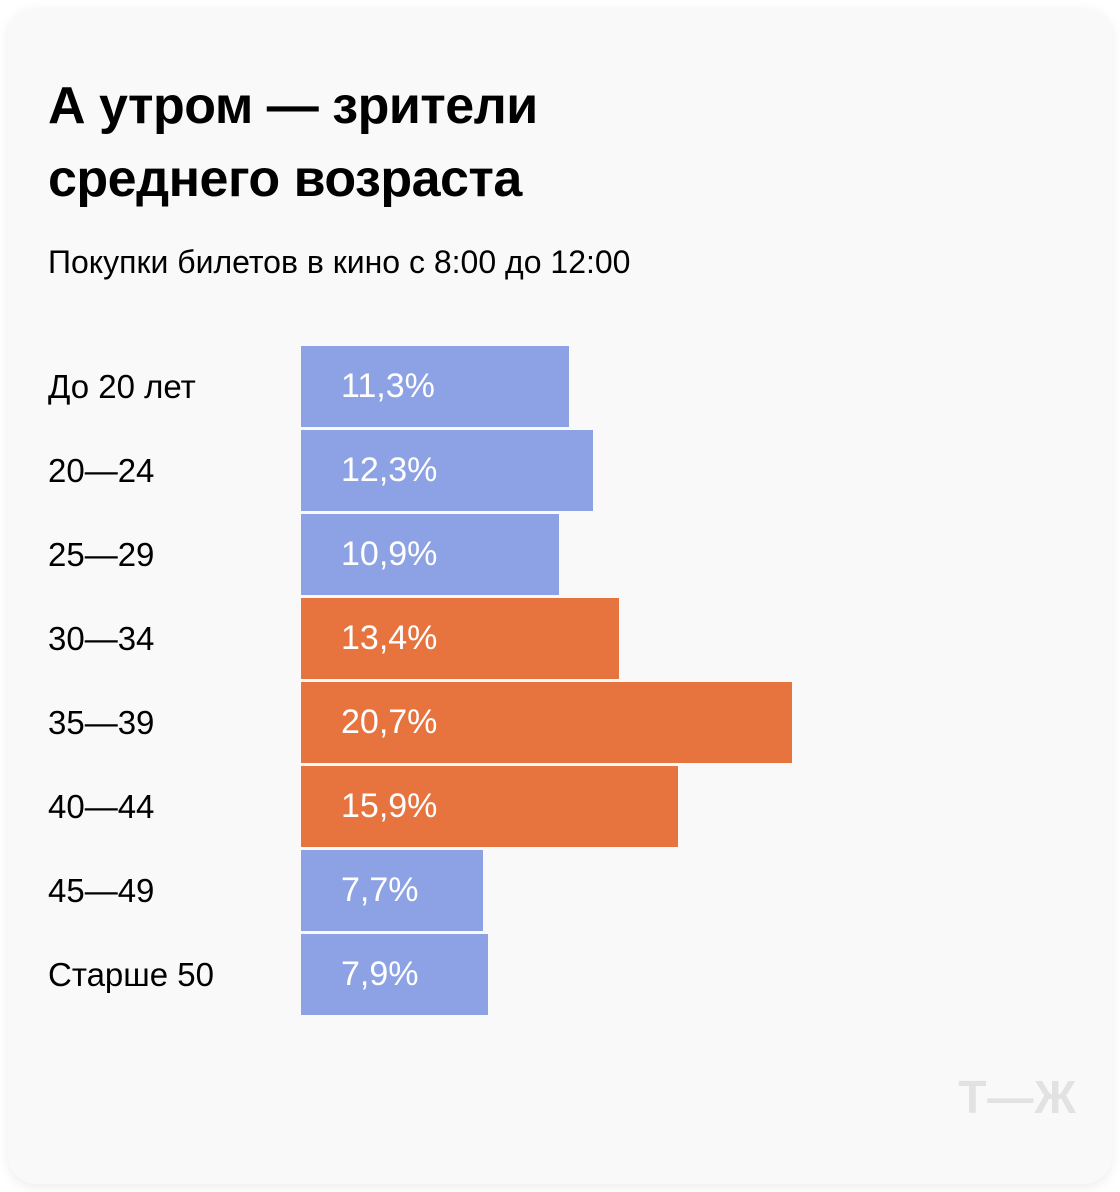  I want to click on chart-row: 20—24 12,3%, so click(560, 471).